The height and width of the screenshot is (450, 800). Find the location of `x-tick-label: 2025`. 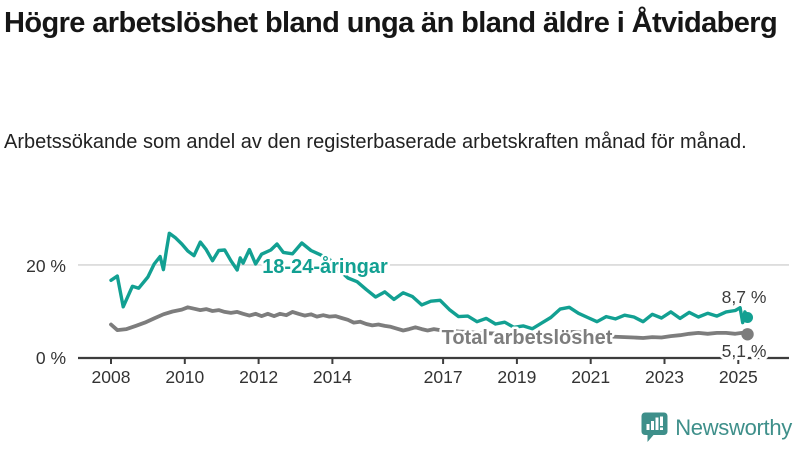

x-tick-label: 2025 is located at coordinates (738, 377).